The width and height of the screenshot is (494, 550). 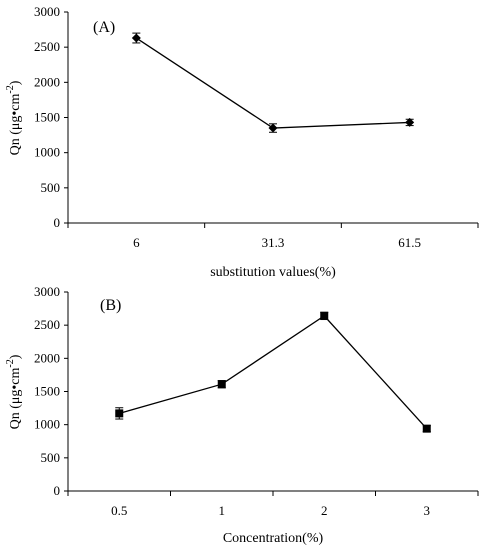 What do you see at coordinates (273, 242) in the screenshot?
I see `chart-a-x-tick-label: 31.3` at bounding box center [273, 242].